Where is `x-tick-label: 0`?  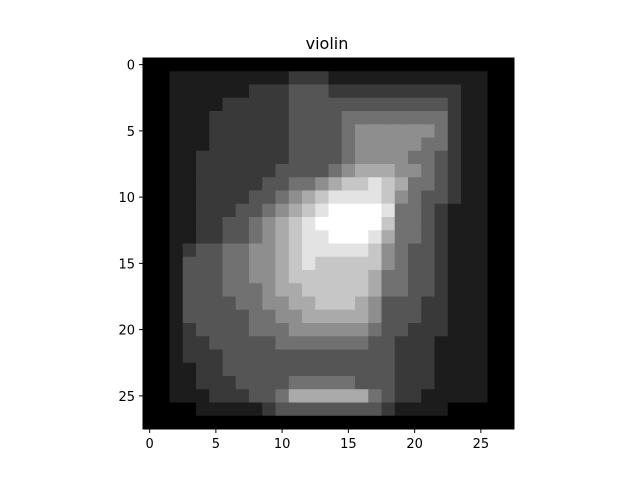
x-tick-label: 0 is located at coordinates (149, 444).